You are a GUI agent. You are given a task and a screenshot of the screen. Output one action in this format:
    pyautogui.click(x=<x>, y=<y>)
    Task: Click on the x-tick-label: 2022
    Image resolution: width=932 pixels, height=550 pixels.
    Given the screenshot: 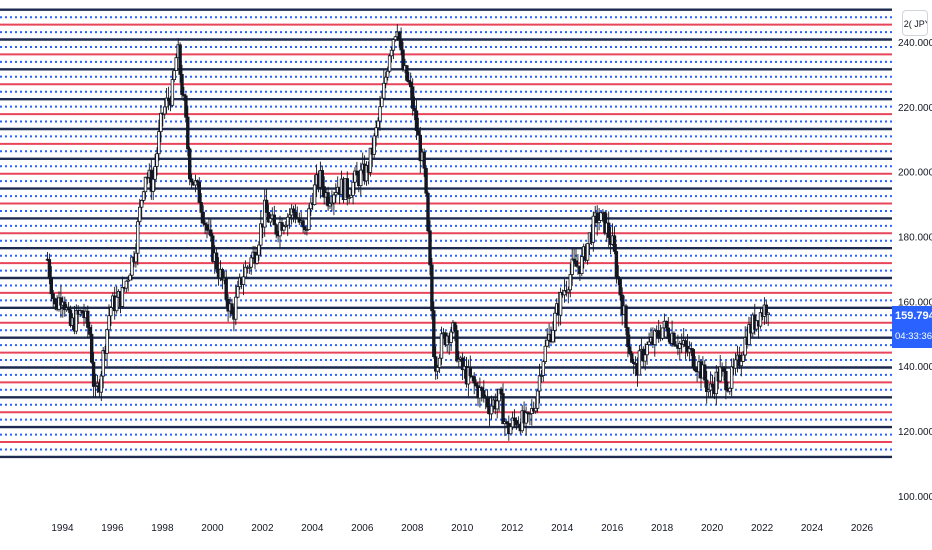 What is the action you would take?
    pyautogui.click(x=762, y=528)
    